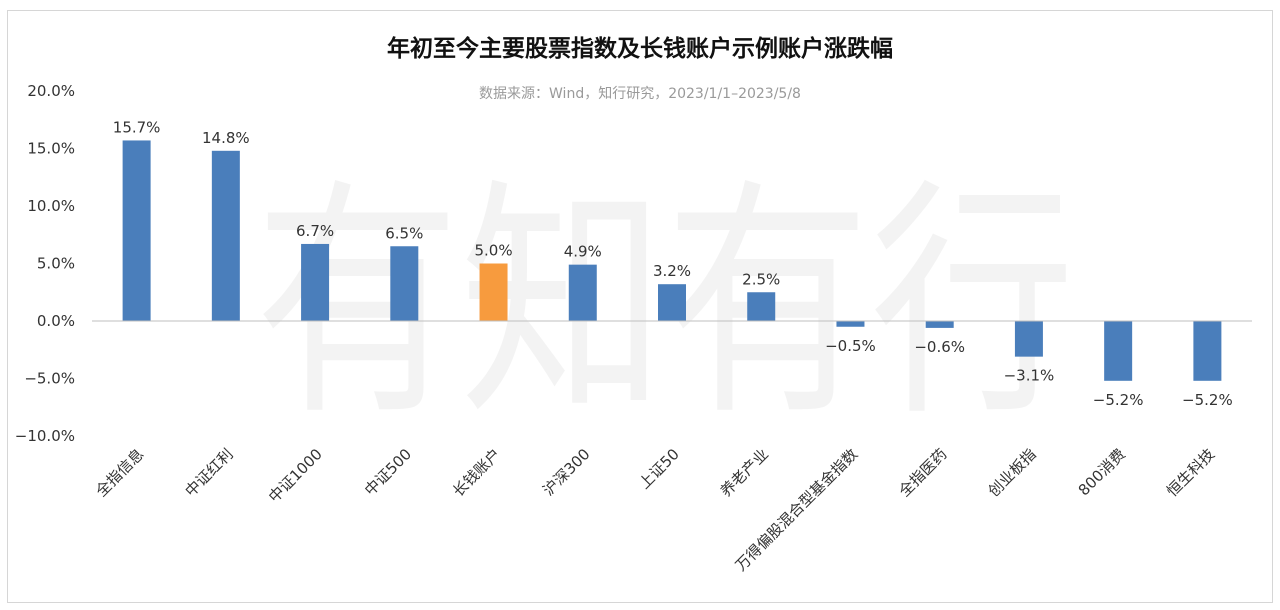 The image size is (1280, 610). I want to click on x-tick-label: 800消费, so click(1102, 472).